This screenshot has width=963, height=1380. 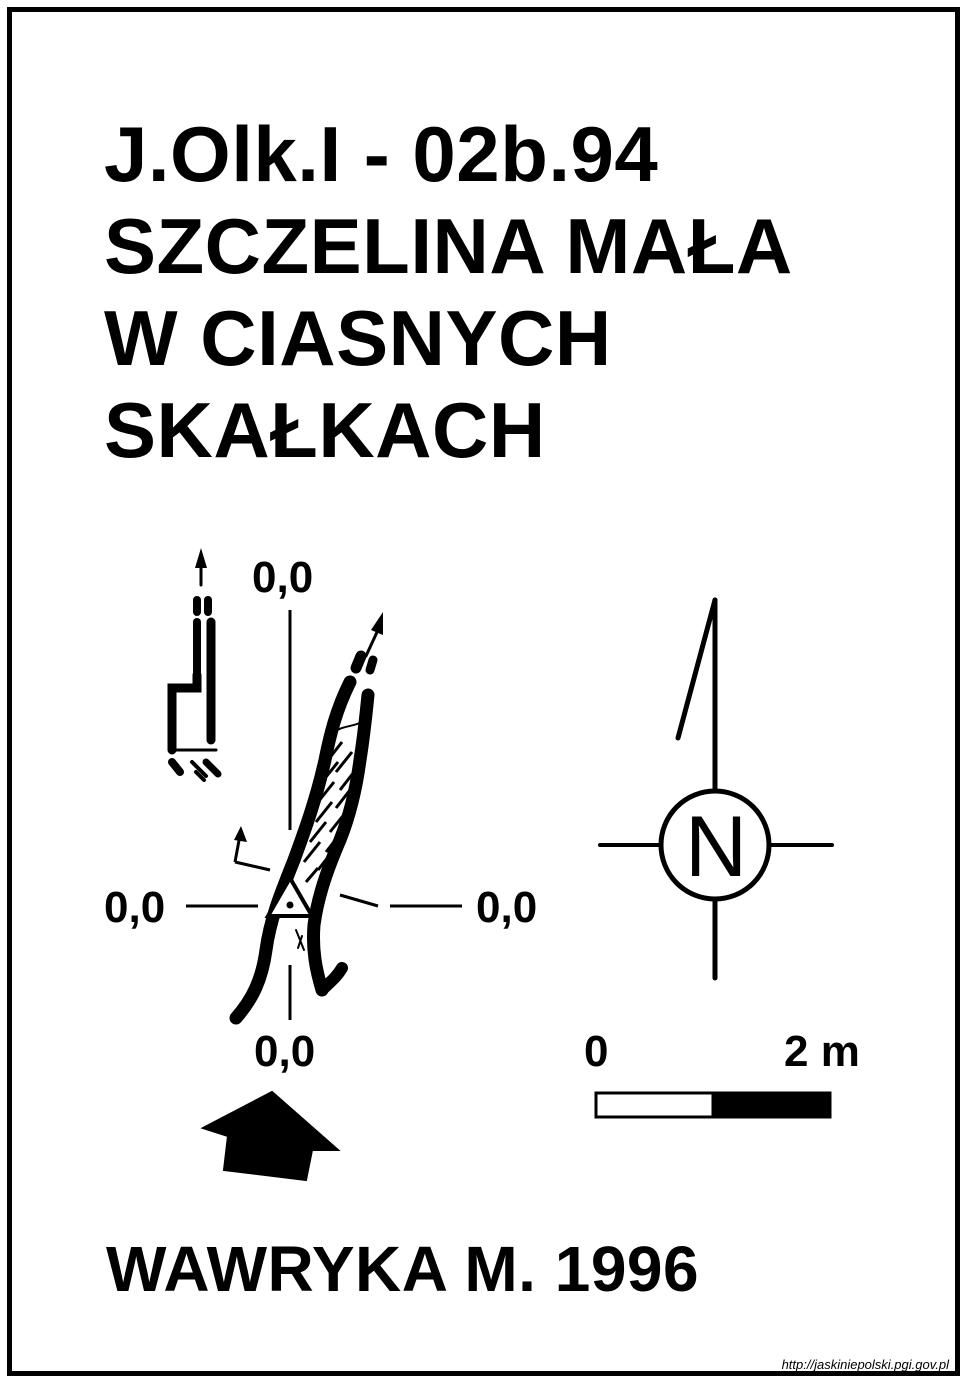 I want to click on plan-reference-axes, so click(x=324, y=815).